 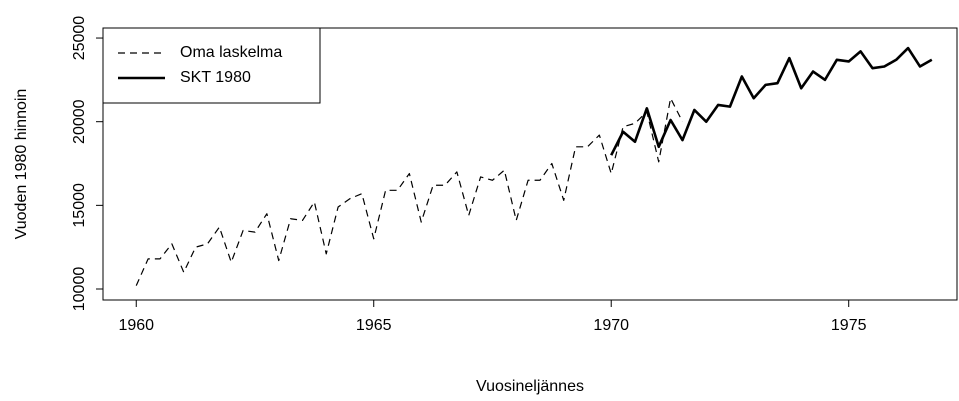 I want to click on line-series, so click(x=771, y=101).